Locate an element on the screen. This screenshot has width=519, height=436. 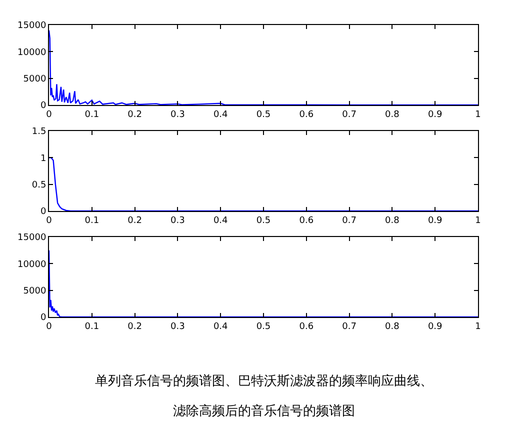
y-tick-label: 0.5 is located at coordinates (39, 185).